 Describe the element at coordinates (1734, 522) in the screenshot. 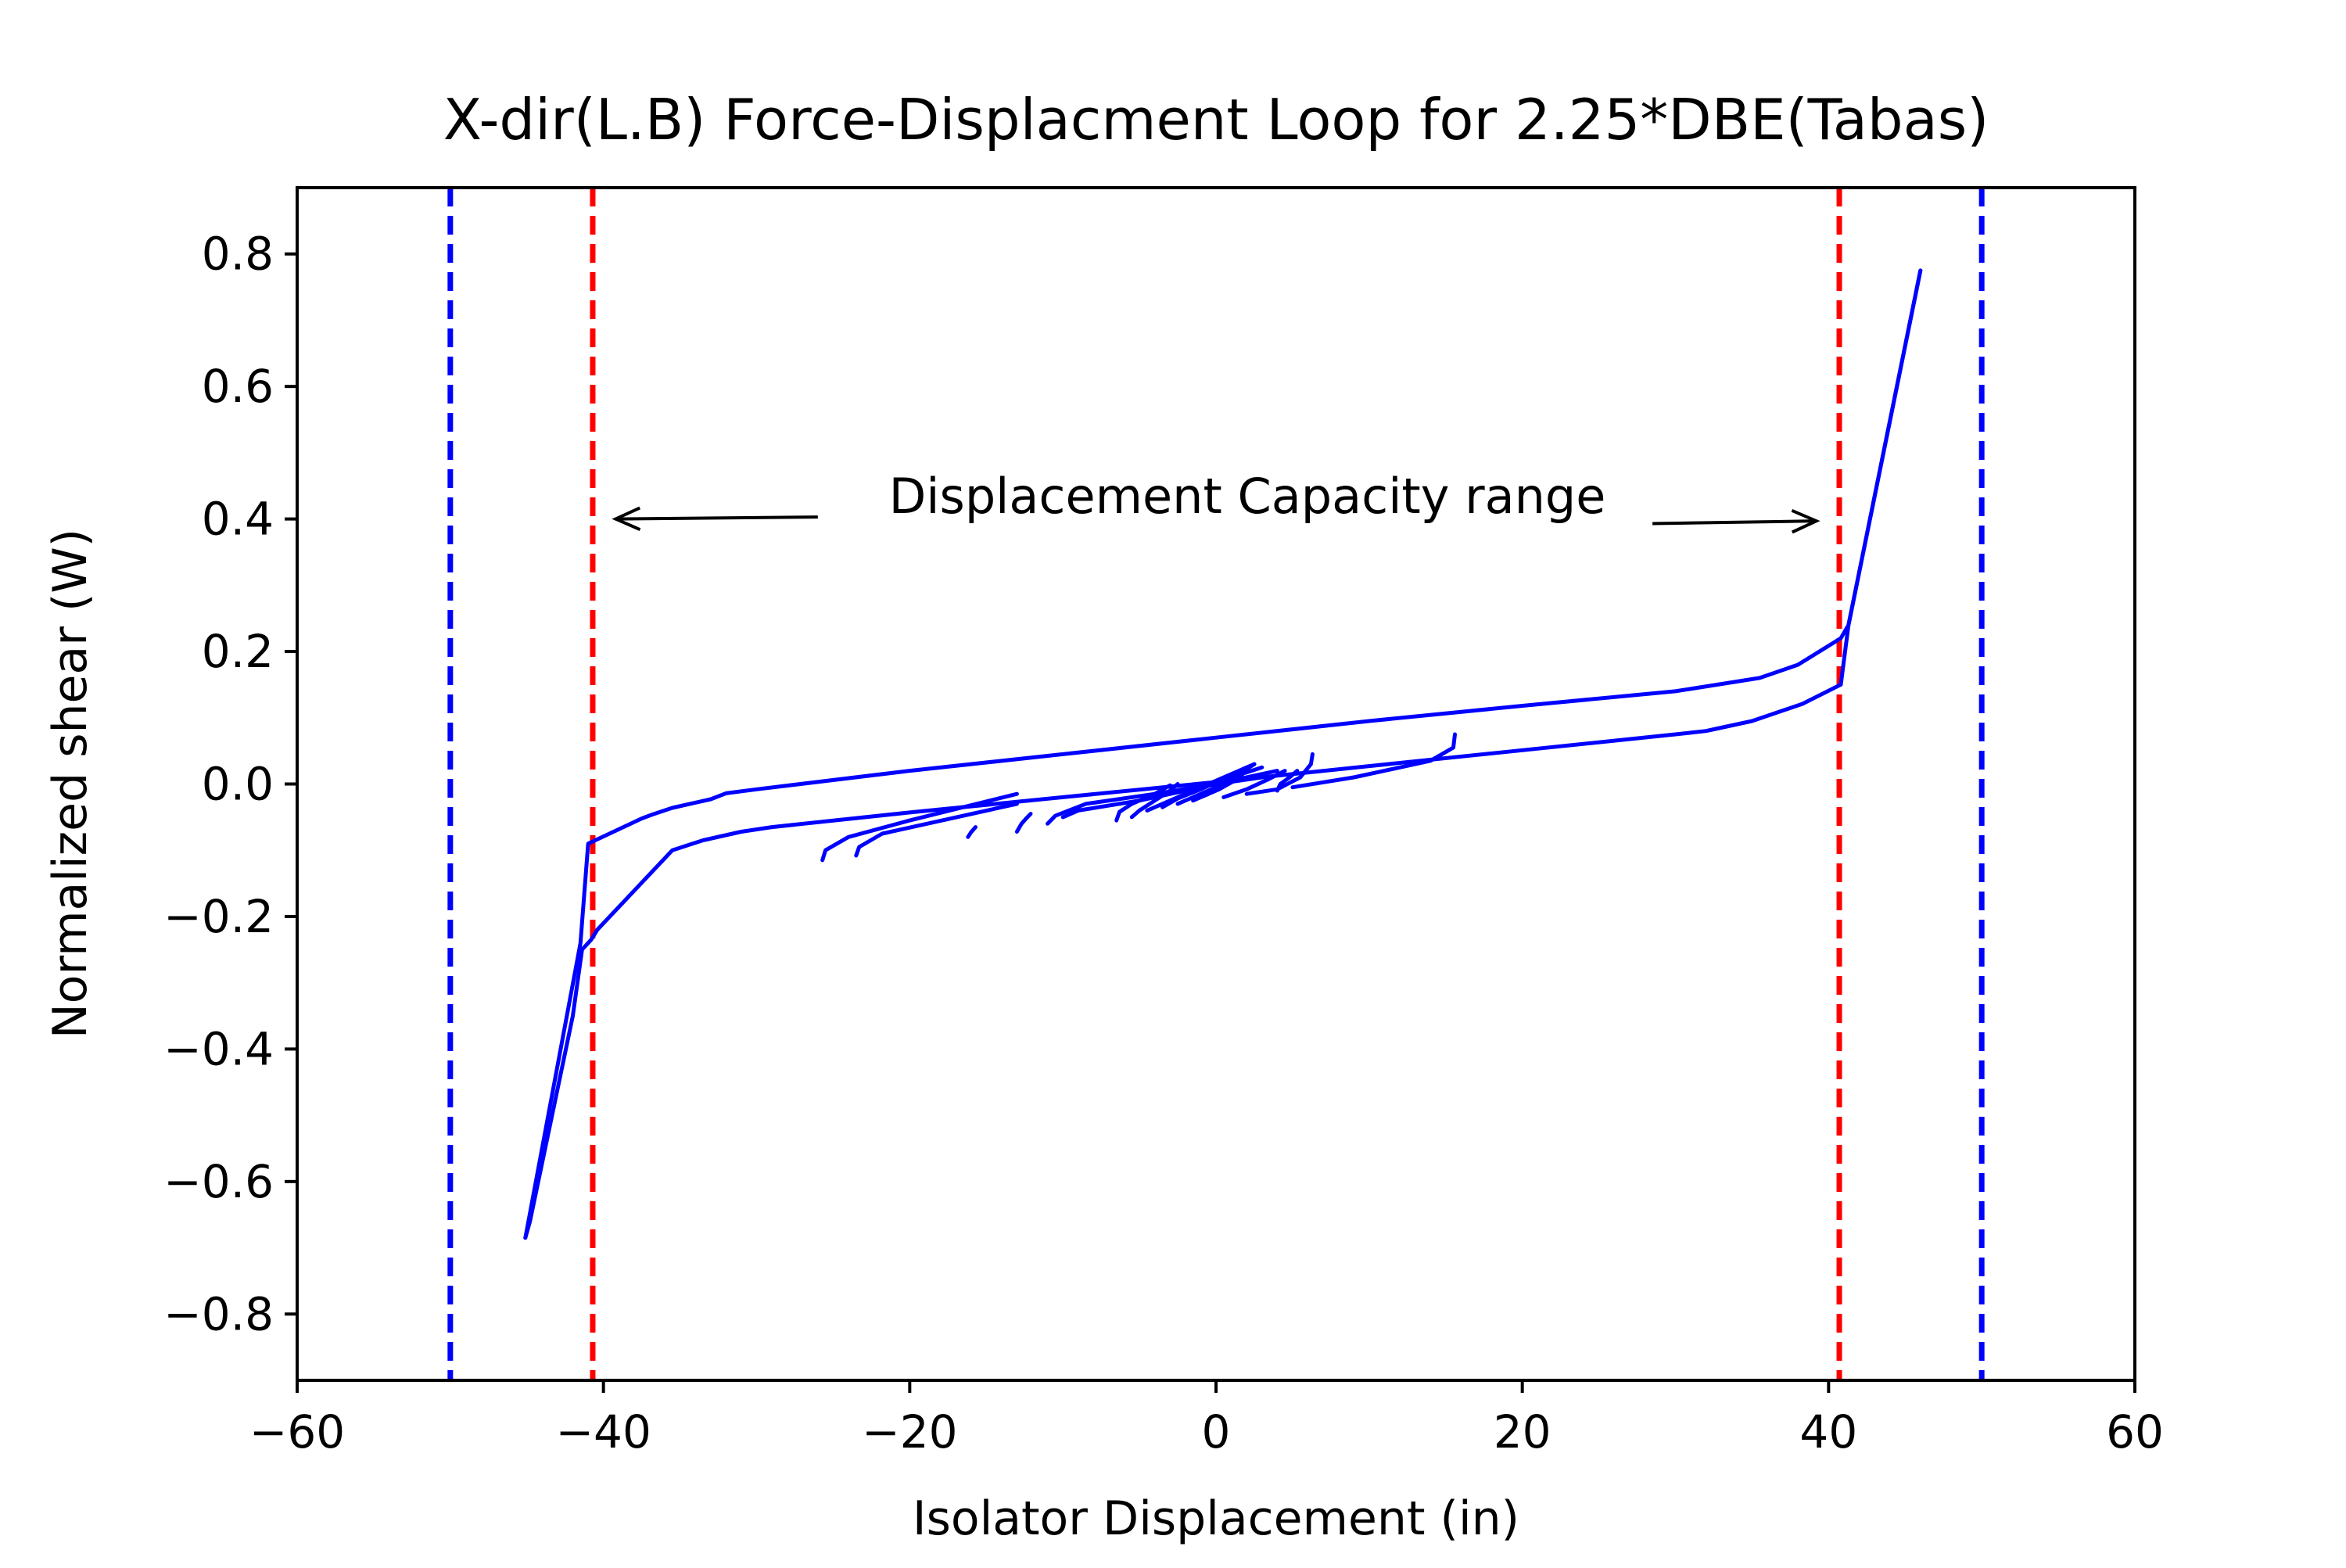

I see `annotation-arrow-right-shaft` at that location.